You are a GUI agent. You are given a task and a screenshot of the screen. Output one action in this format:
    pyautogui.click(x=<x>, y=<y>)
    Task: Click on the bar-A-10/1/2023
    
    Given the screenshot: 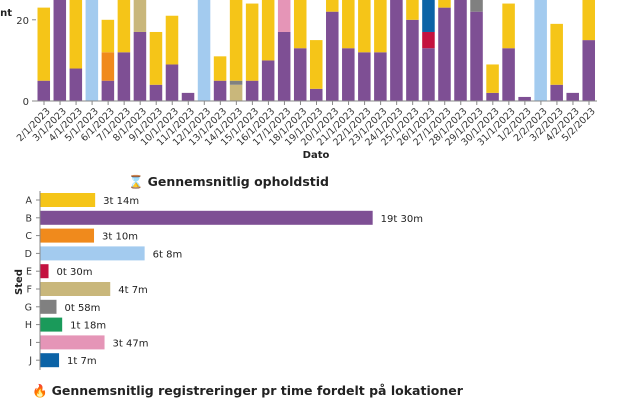 What is the action you would take?
    pyautogui.click(x=172, y=40)
    